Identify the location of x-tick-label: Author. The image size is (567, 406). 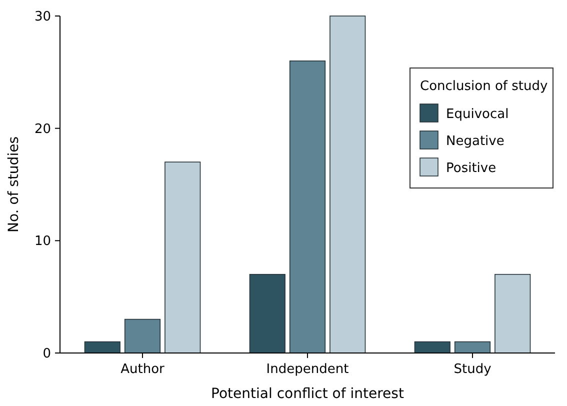
(143, 369).